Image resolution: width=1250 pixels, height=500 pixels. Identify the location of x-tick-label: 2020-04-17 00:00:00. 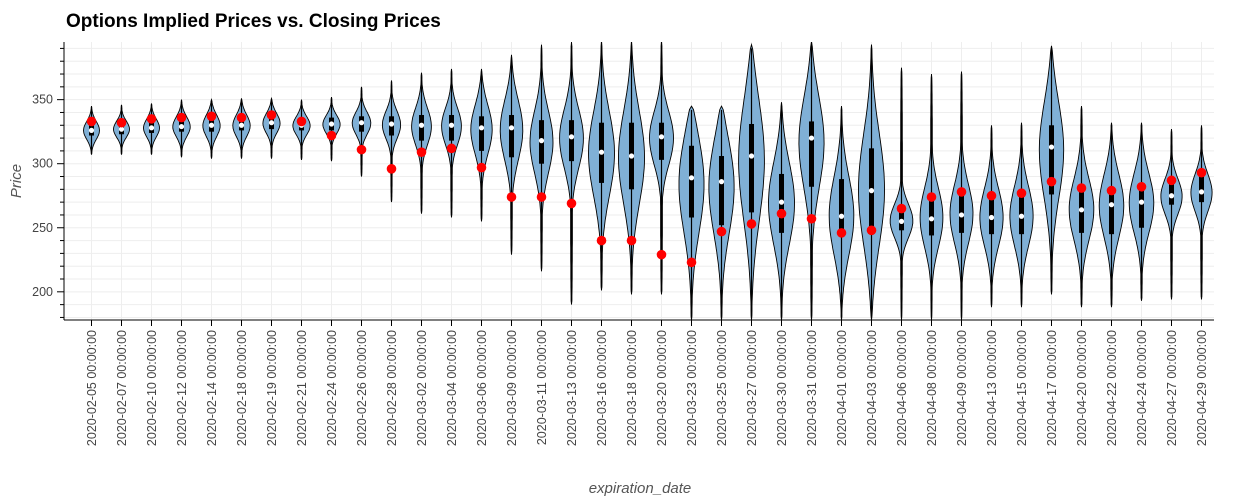
(1052, 388).